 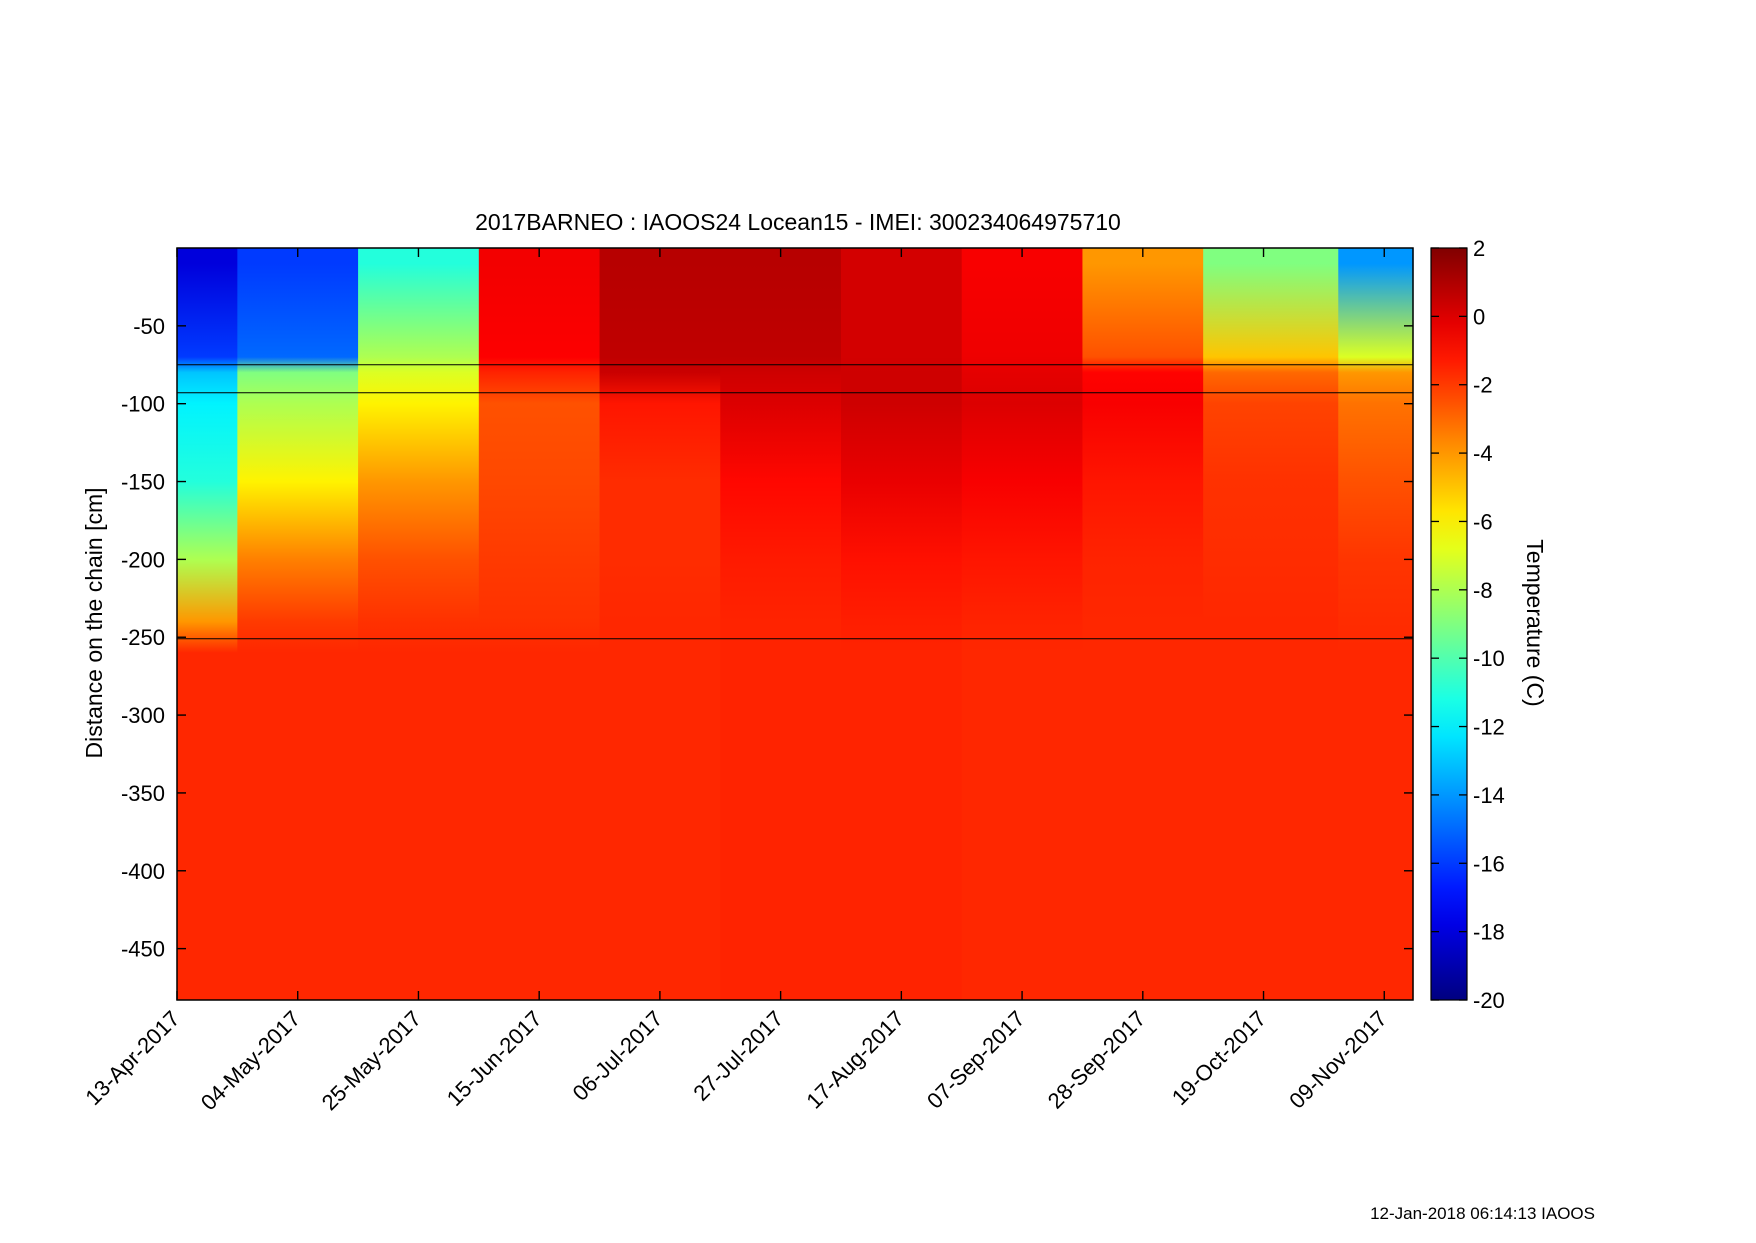 What do you see at coordinates (1483, 385) in the screenshot?
I see `colorbar-tick-label: -2` at bounding box center [1483, 385].